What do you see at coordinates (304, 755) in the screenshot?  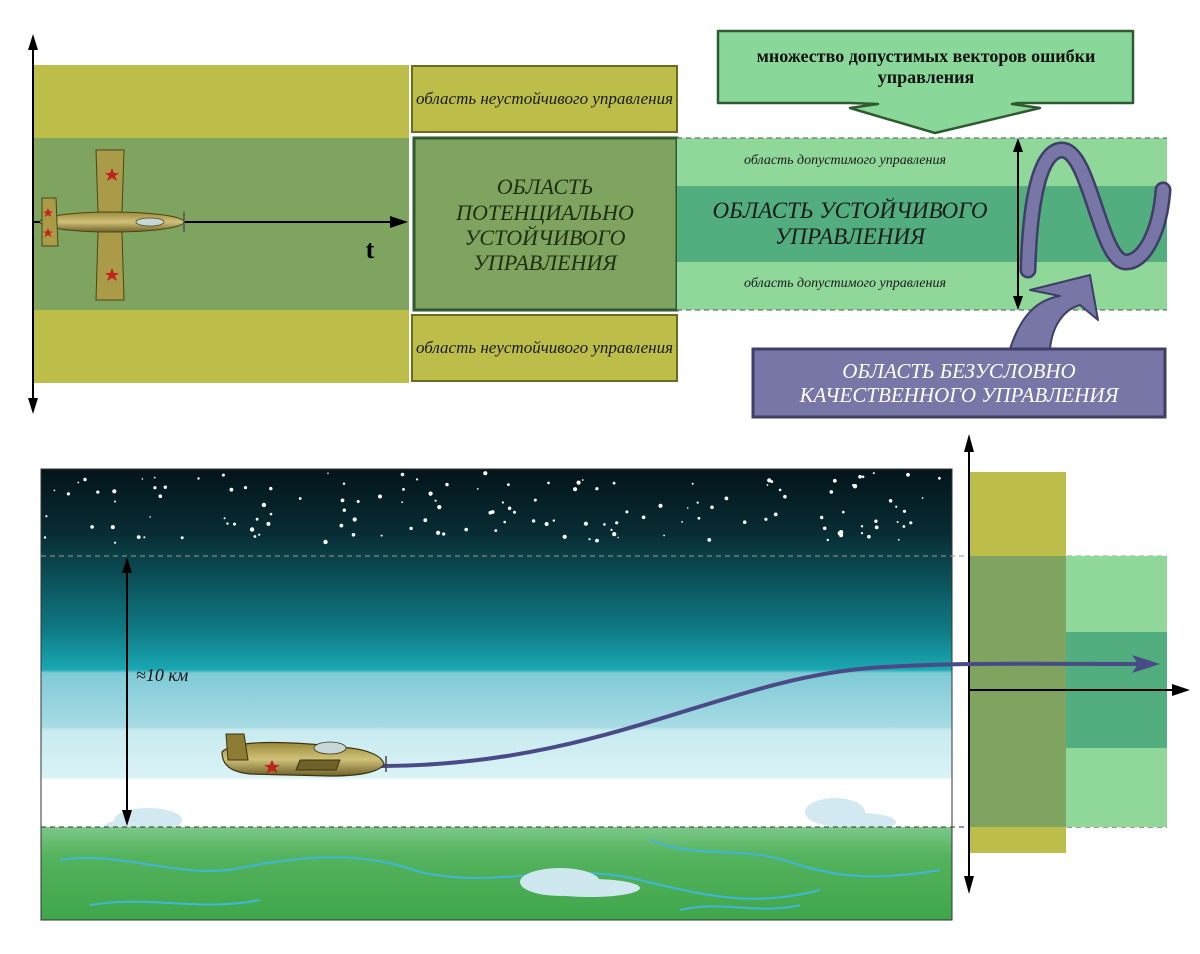 I see `plane-side-view-icon` at bounding box center [304, 755].